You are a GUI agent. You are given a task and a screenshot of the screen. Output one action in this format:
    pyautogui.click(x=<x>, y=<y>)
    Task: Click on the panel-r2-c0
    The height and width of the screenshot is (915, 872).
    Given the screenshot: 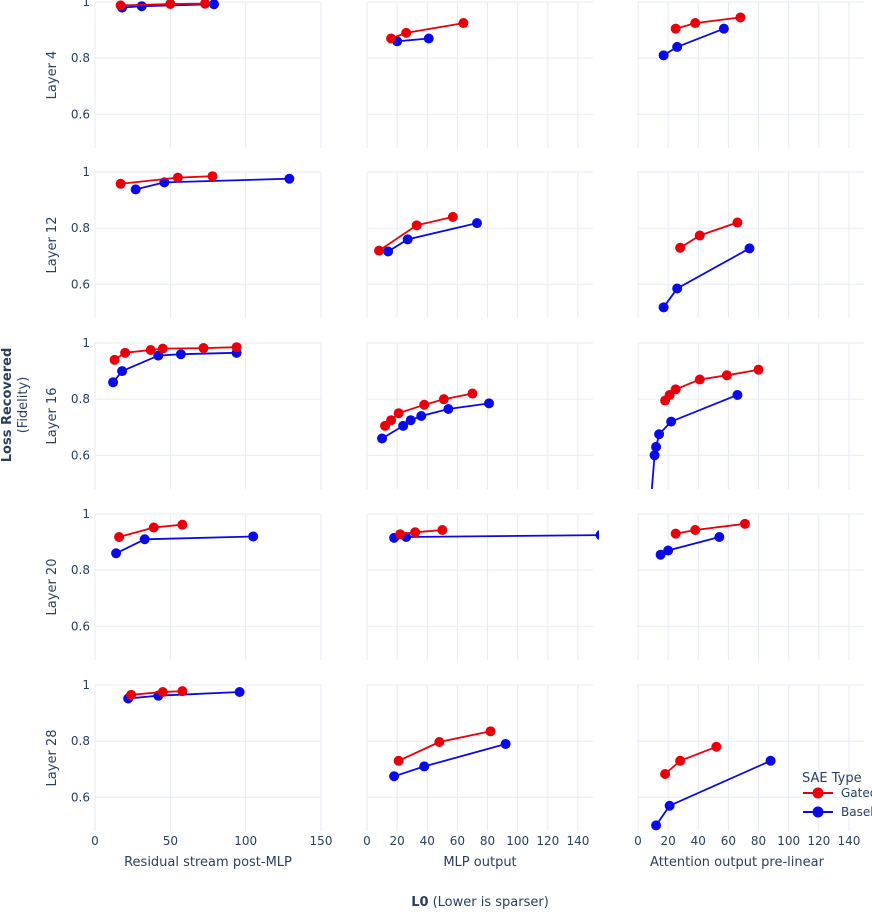 What is the action you would take?
    pyautogui.click(x=175, y=365)
    